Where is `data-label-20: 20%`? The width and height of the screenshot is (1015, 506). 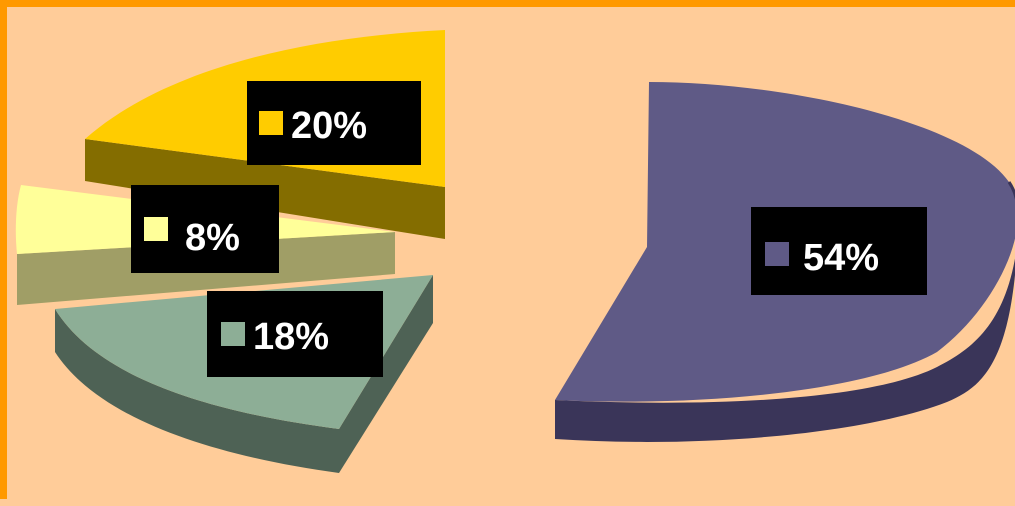 data-label-20: 20% is located at coordinates (329, 126).